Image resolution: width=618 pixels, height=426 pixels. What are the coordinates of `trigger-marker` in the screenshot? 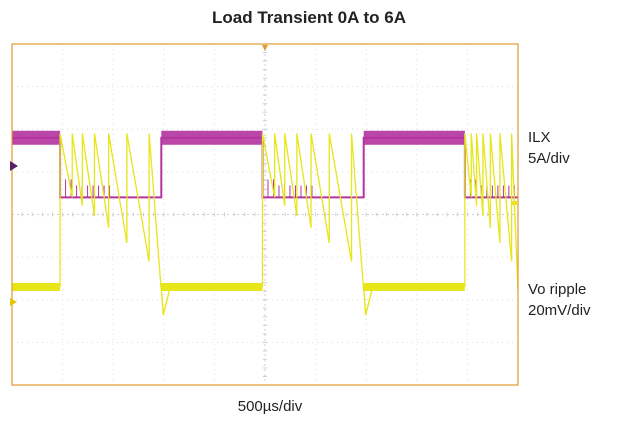 It's located at (265, 48).